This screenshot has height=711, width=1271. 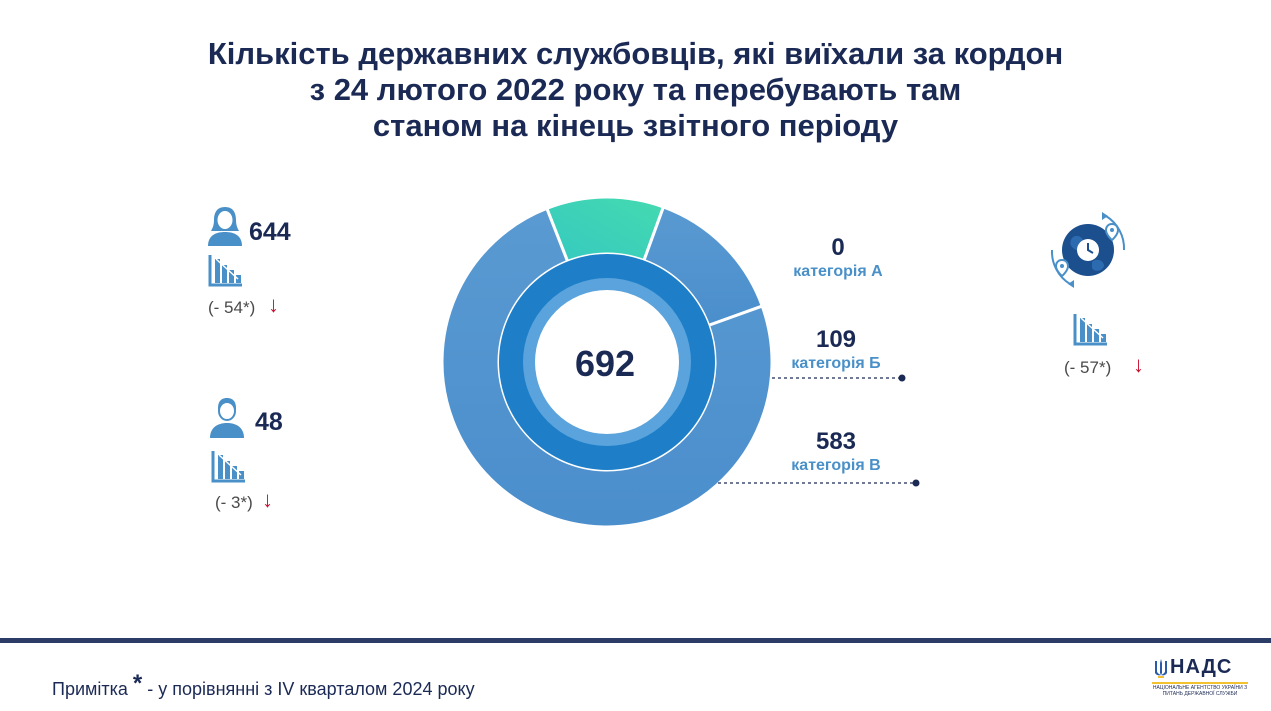 What do you see at coordinates (635, 125) in the screenshot?
I see `title-line-3: станом на кінець звітного періоду` at bounding box center [635, 125].